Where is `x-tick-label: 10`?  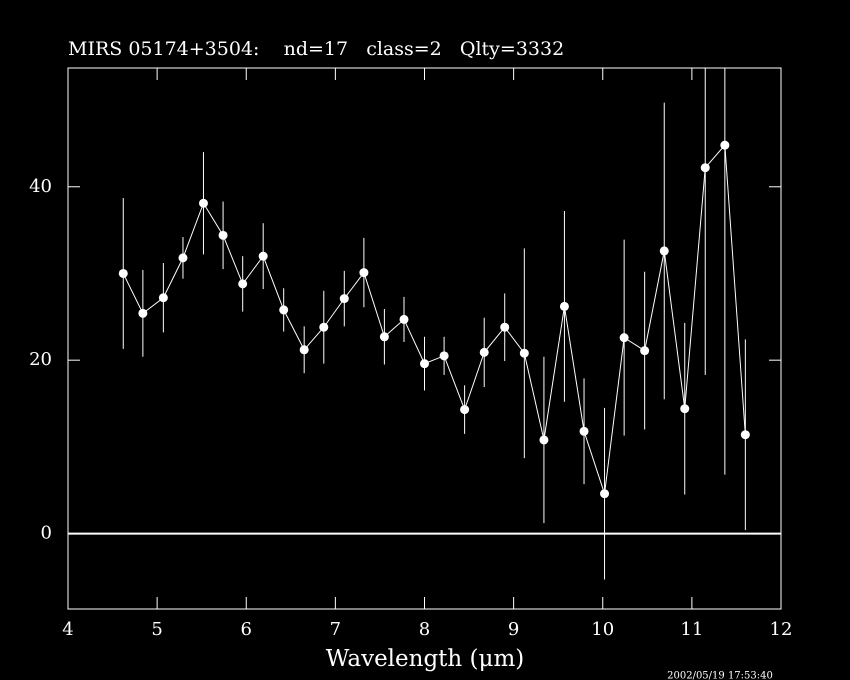 x-tick-label: 10 is located at coordinates (602, 629).